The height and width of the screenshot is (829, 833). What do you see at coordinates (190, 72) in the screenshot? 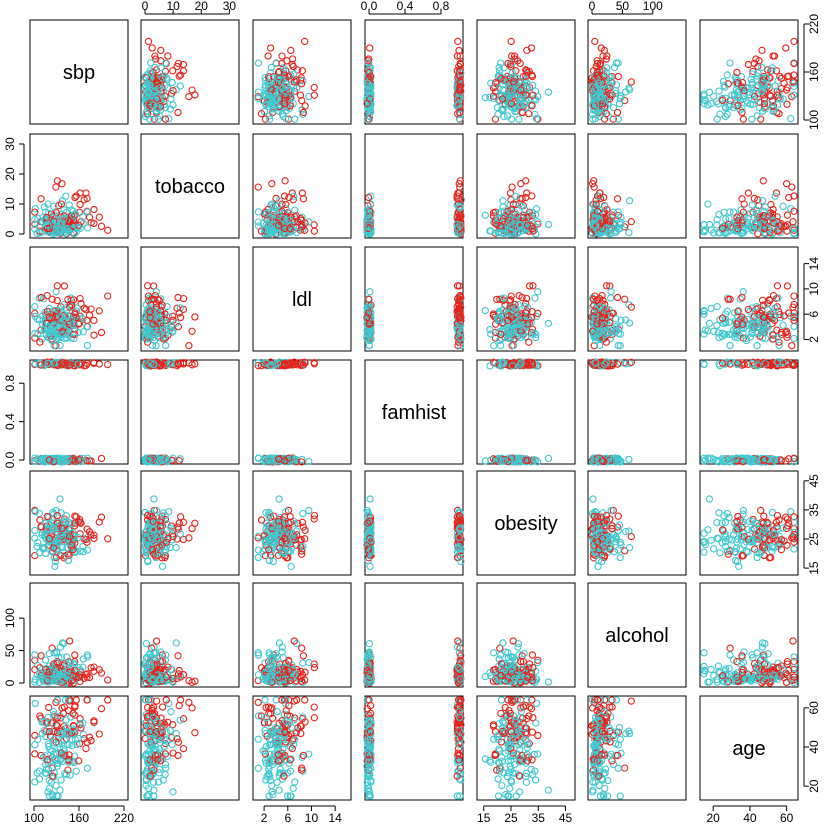
I see `panel-sbp-vs-tobacco` at bounding box center [190, 72].